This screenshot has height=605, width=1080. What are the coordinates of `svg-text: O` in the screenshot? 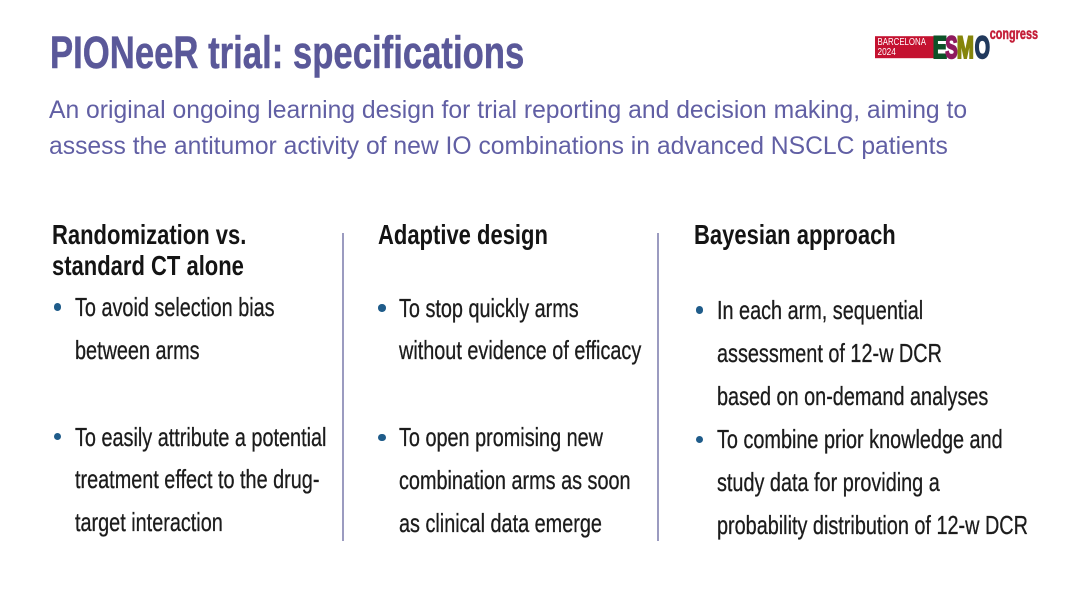 It's located at (982, 47).